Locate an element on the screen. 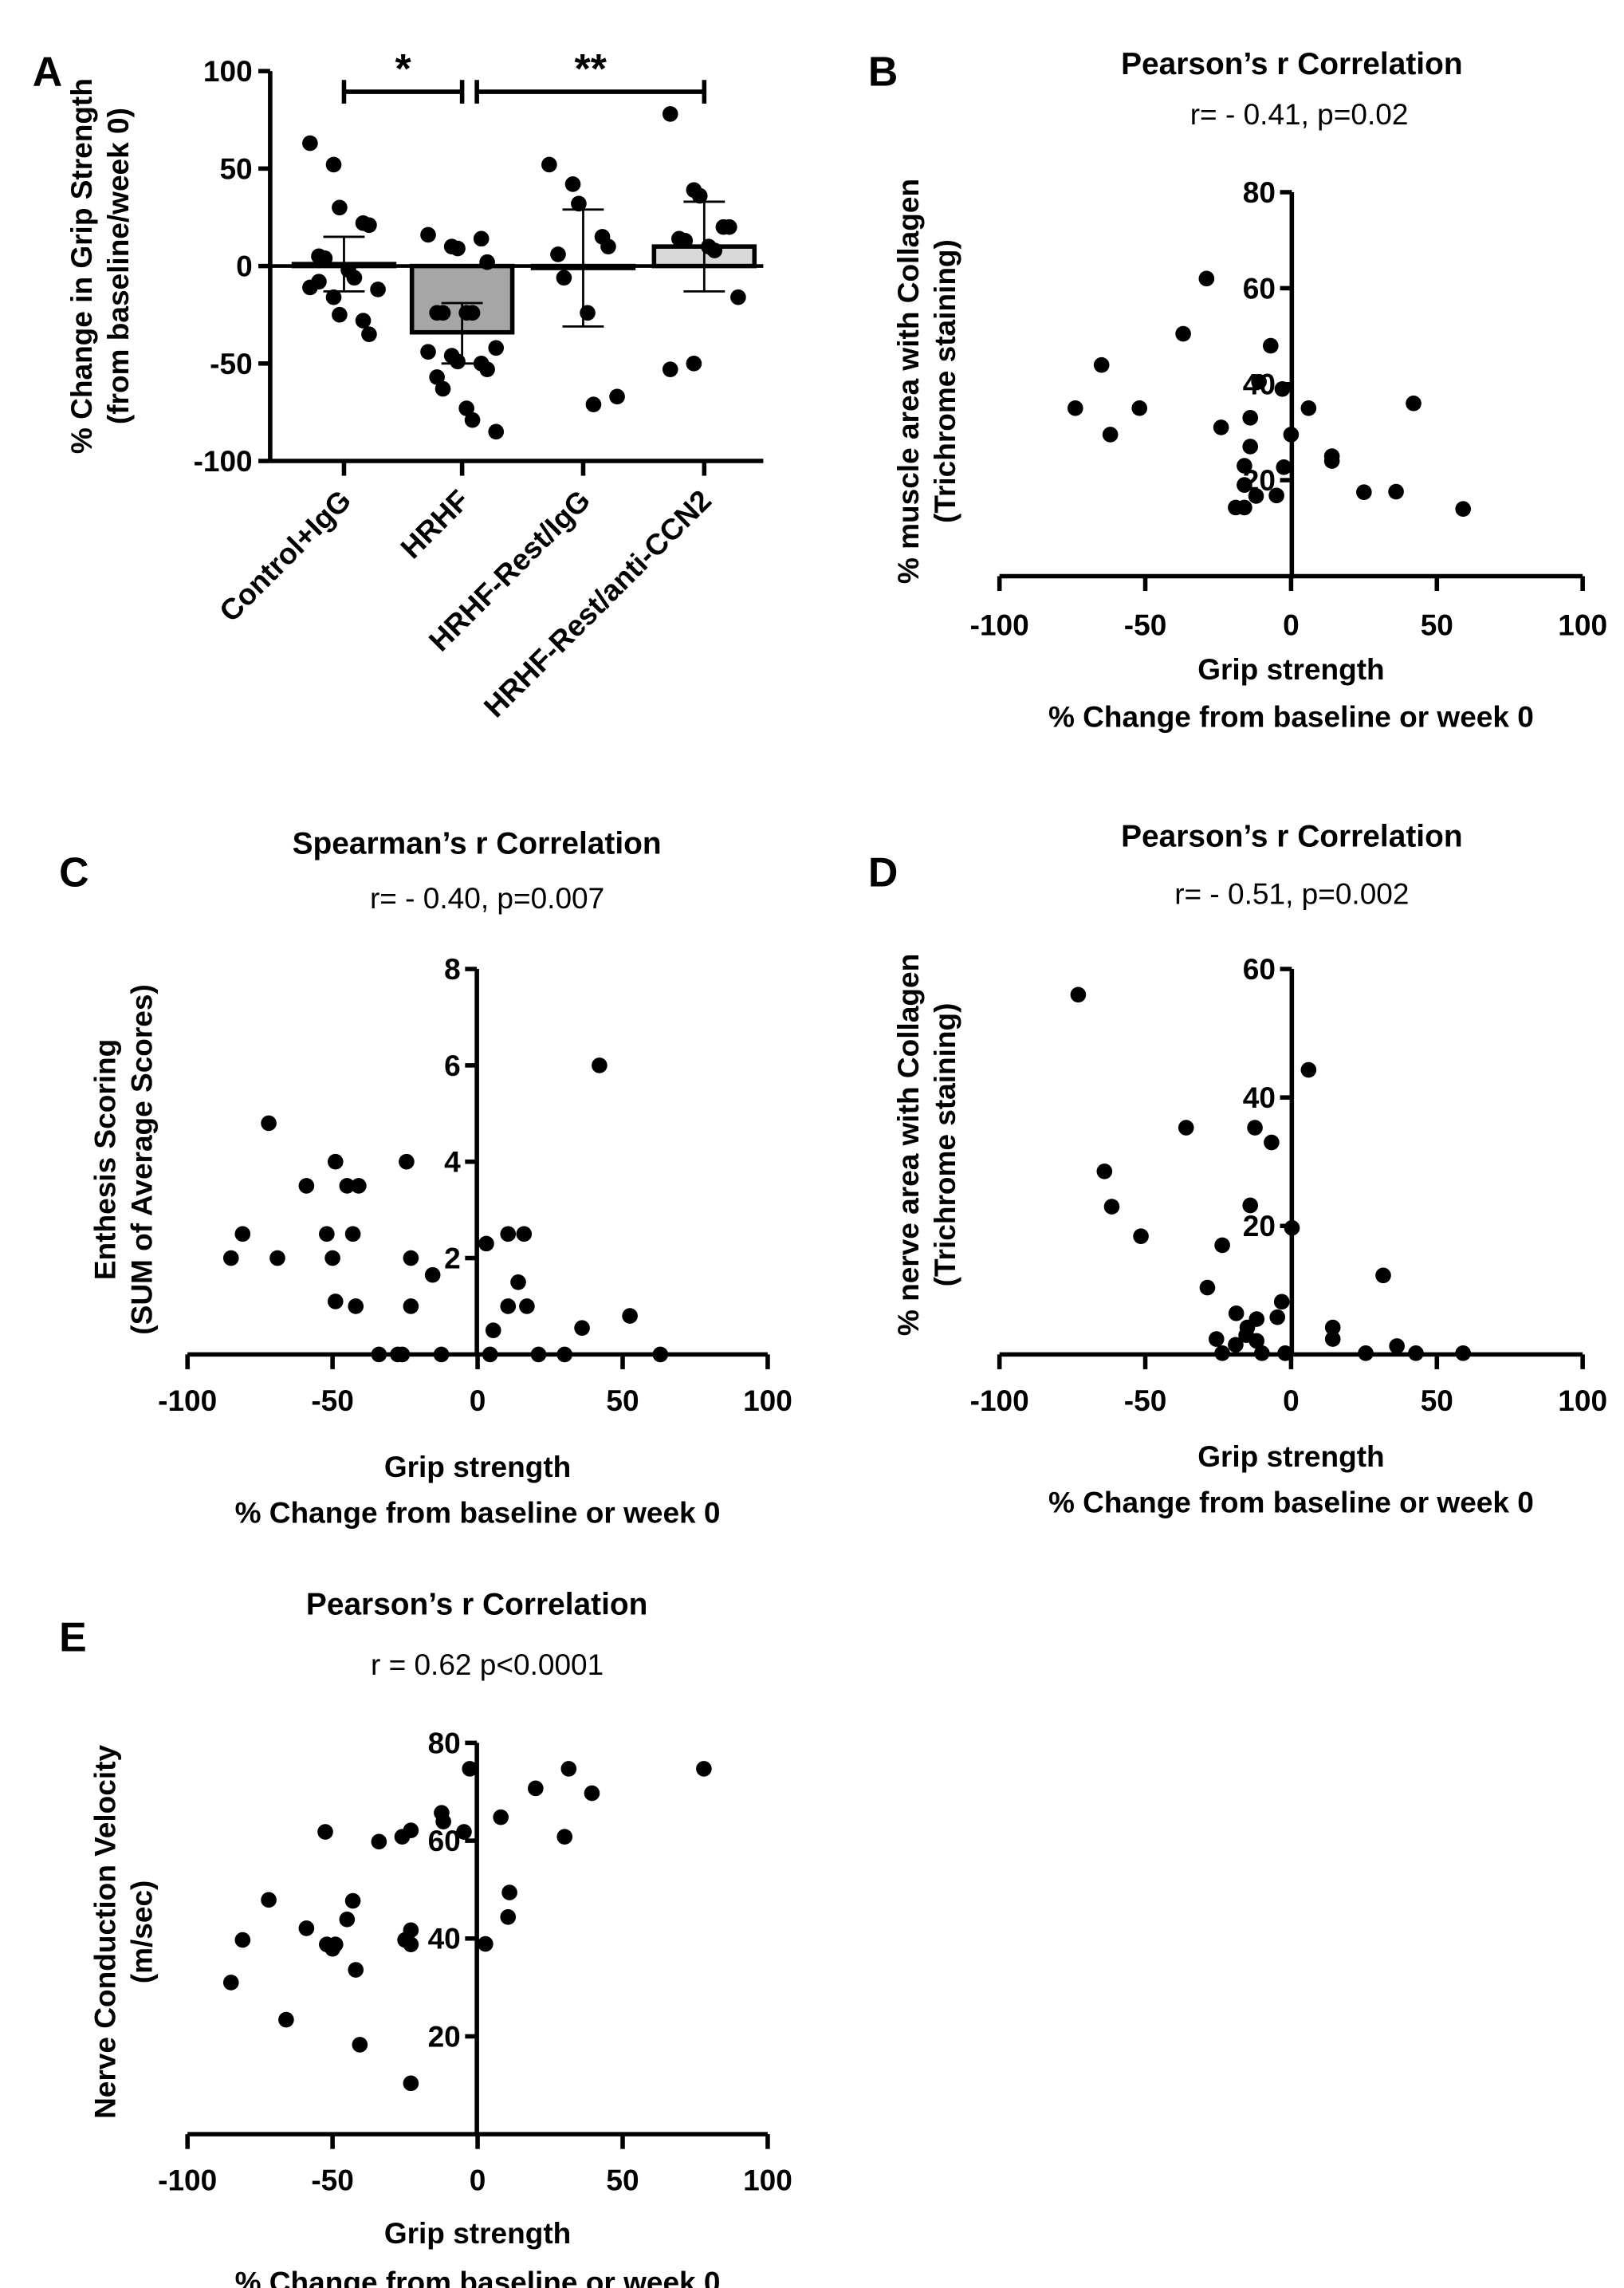 This screenshot has width=1624, height=2288. y-axis-label-line: (m/sec) is located at coordinates (142, 1932).